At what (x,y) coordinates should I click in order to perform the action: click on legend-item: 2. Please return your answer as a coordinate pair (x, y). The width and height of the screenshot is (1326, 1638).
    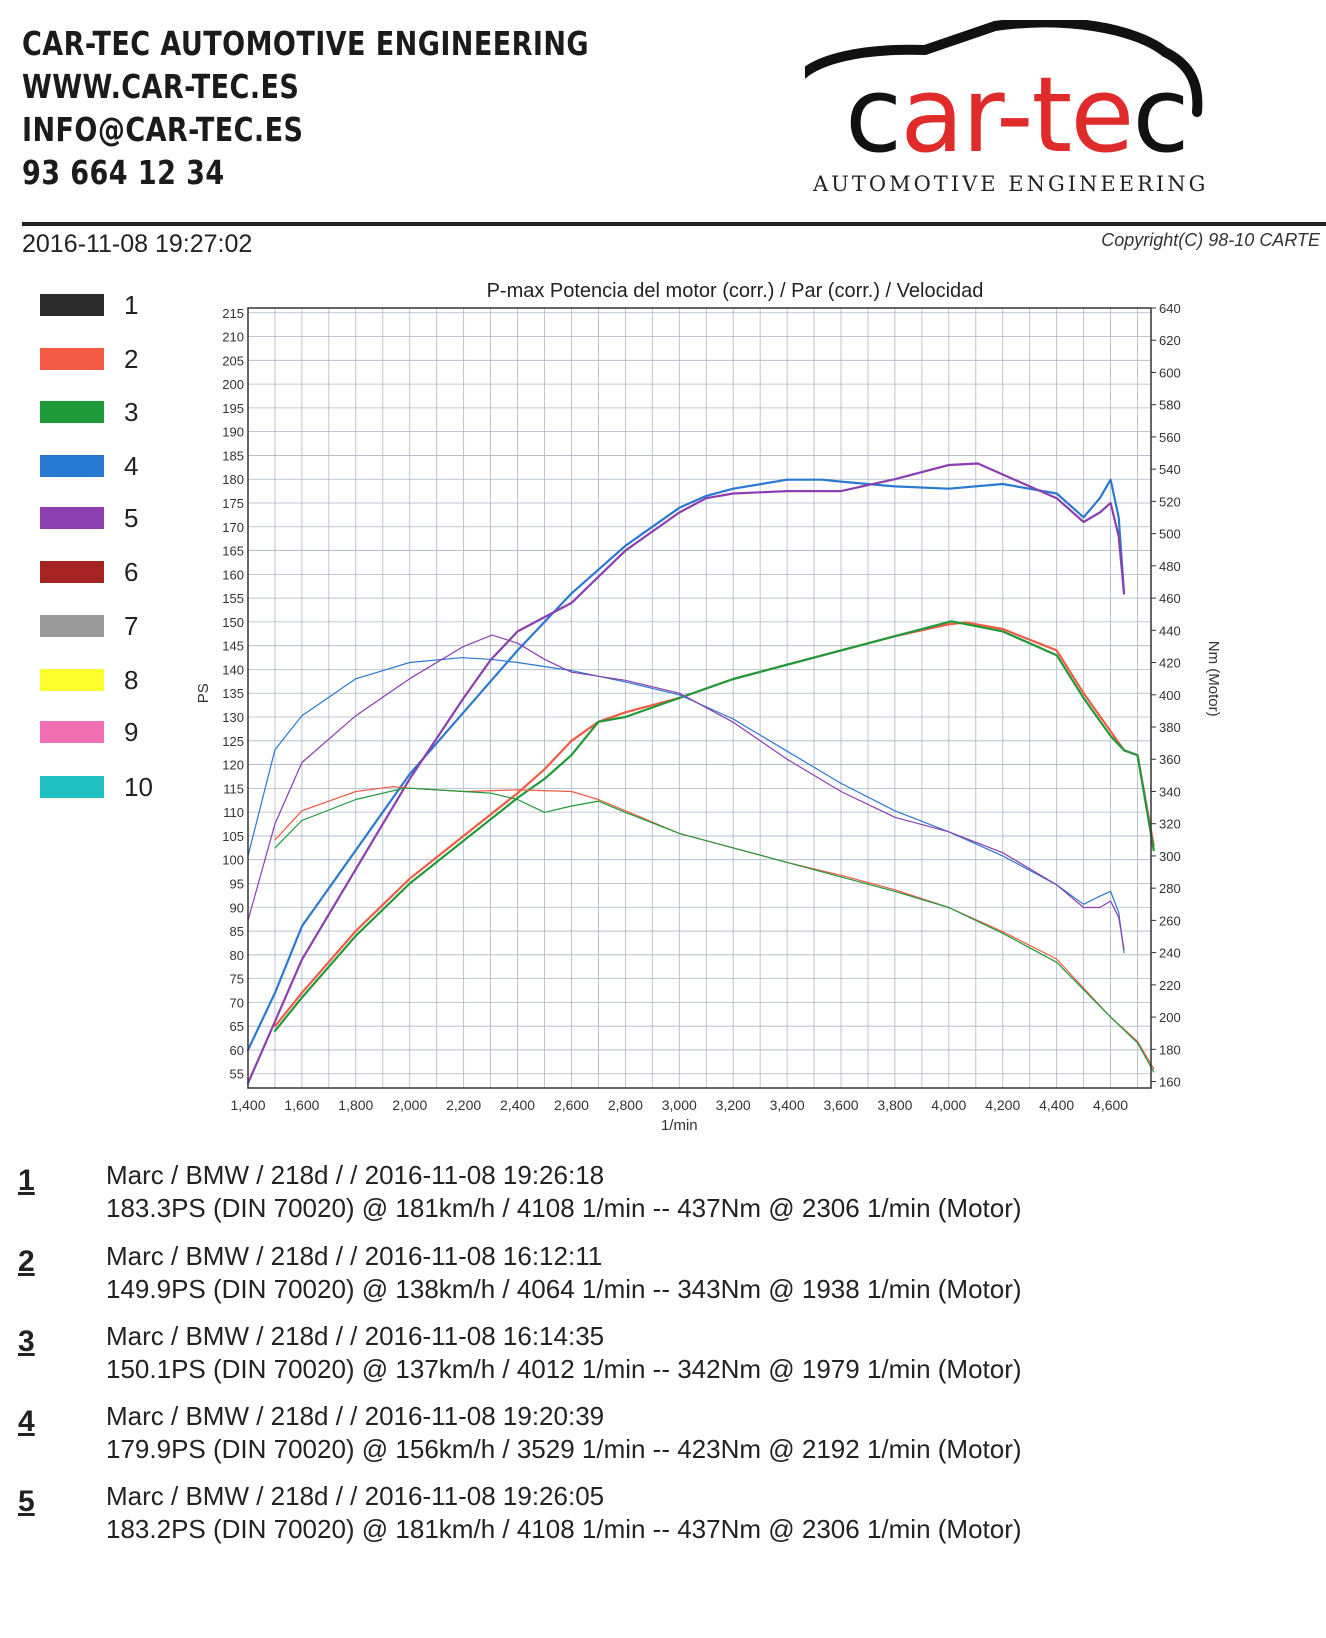
    Looking at the image, I should click on (140, 359).